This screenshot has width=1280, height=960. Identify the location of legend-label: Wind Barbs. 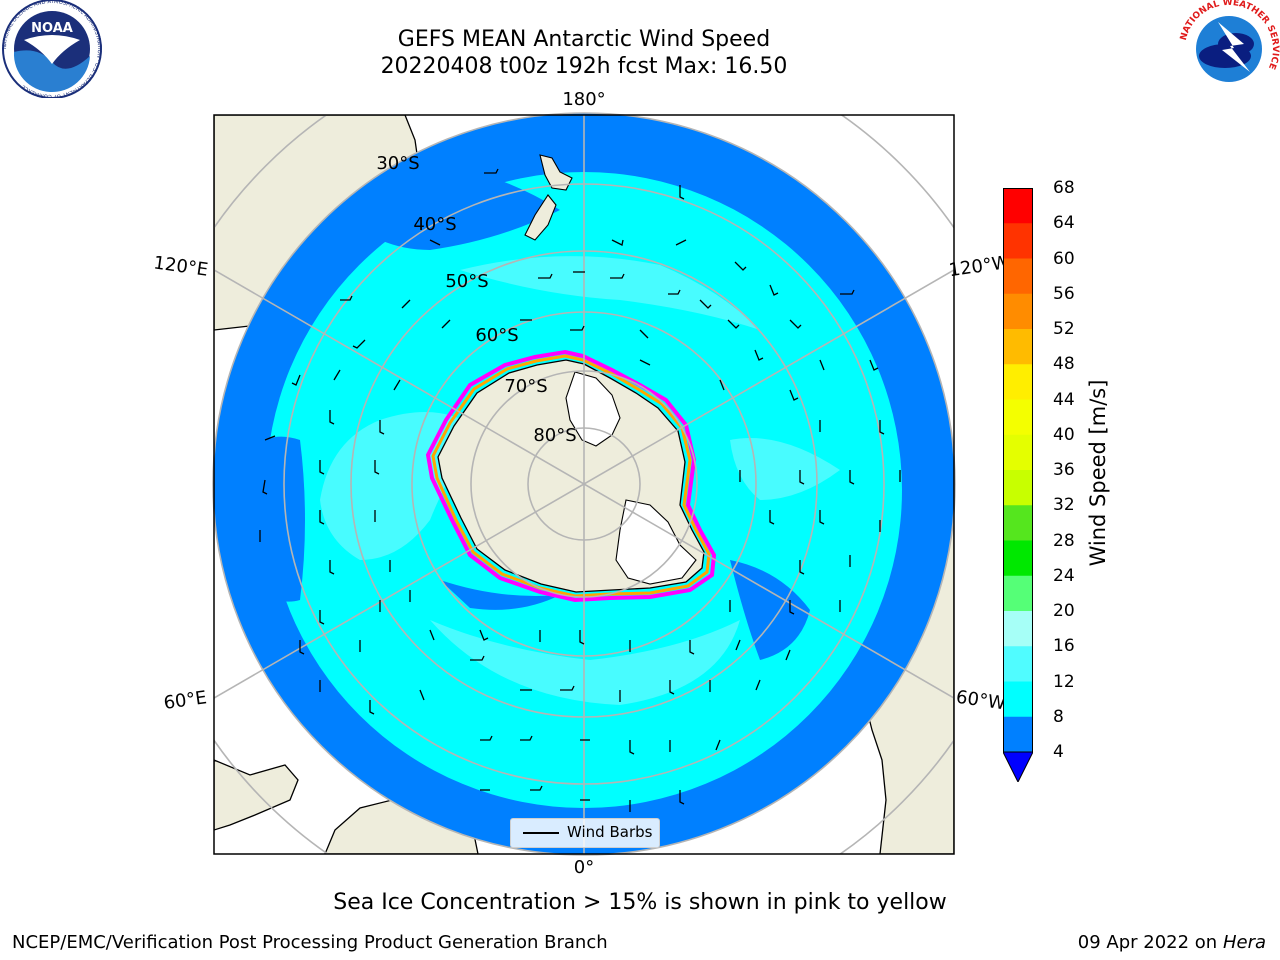
(610, 832).